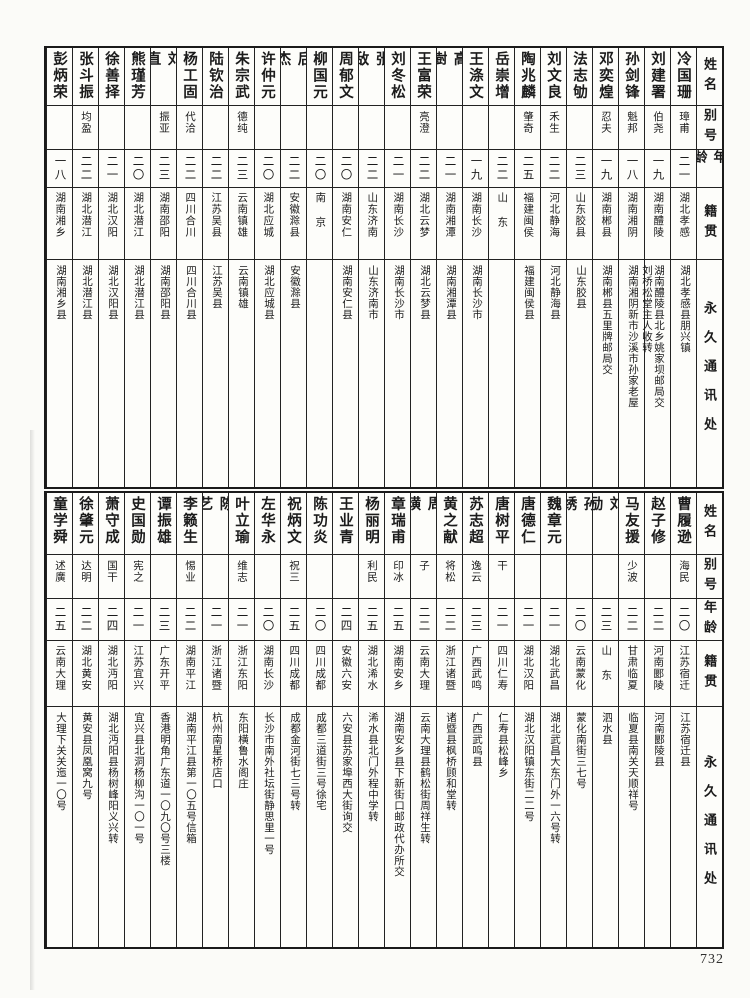  What do you see at coordinates (85, 524) in the screenshot?
I see `name-cell: 徐肇元` at bounding box center [85, 524].